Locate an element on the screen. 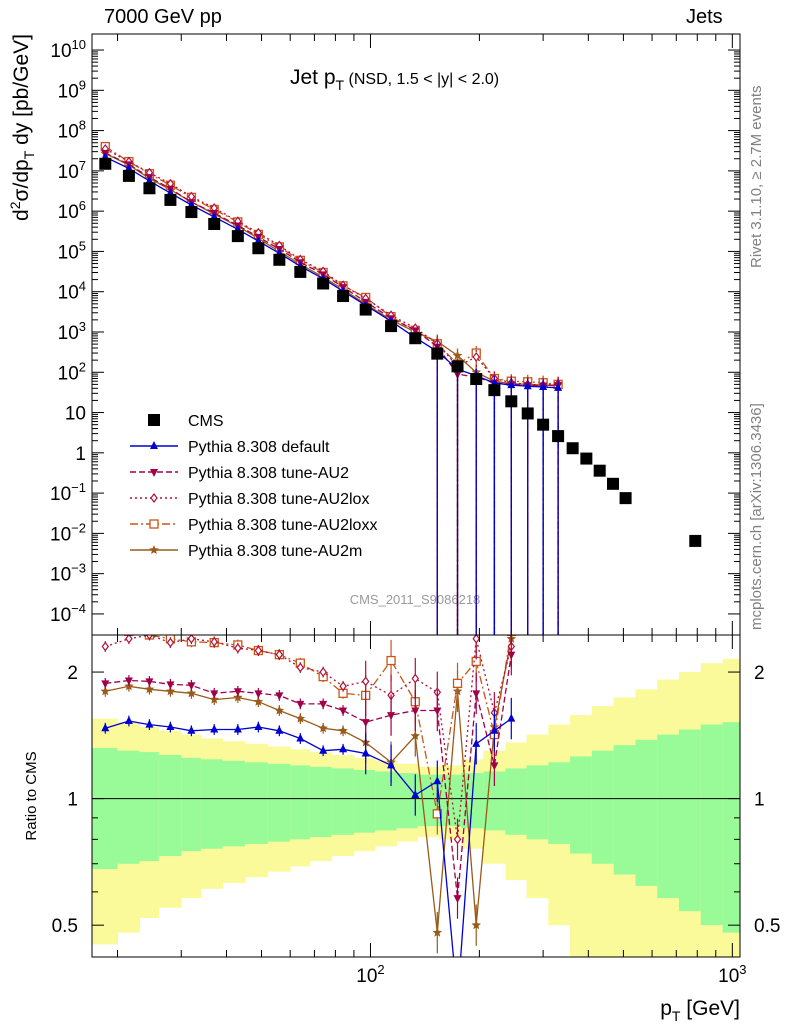 This screenshot has width=786, height=1024. y-tick-label: 10⁶ is located at coordinates (72, 210).